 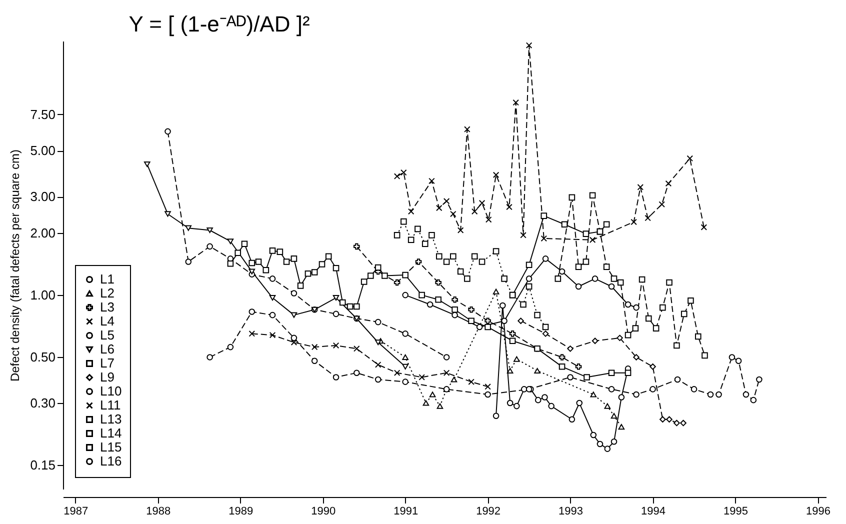 I want to click on legend-label: L5, so click(x=107, y=335).